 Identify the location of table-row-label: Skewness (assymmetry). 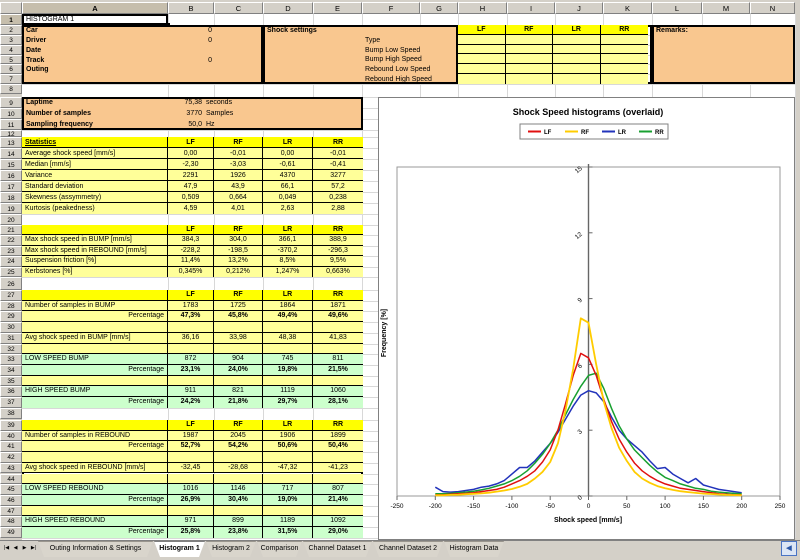
(95, 197).